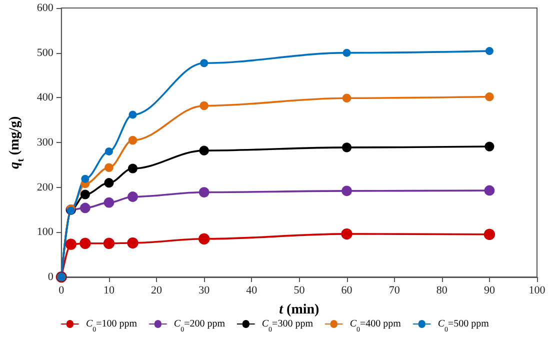 The height and width of the screenshot is (340, 550). What do you see at coordinates (204, 290) in the screenshot?
I see `x-tick-label: 30` at bounding box center [204, 290].